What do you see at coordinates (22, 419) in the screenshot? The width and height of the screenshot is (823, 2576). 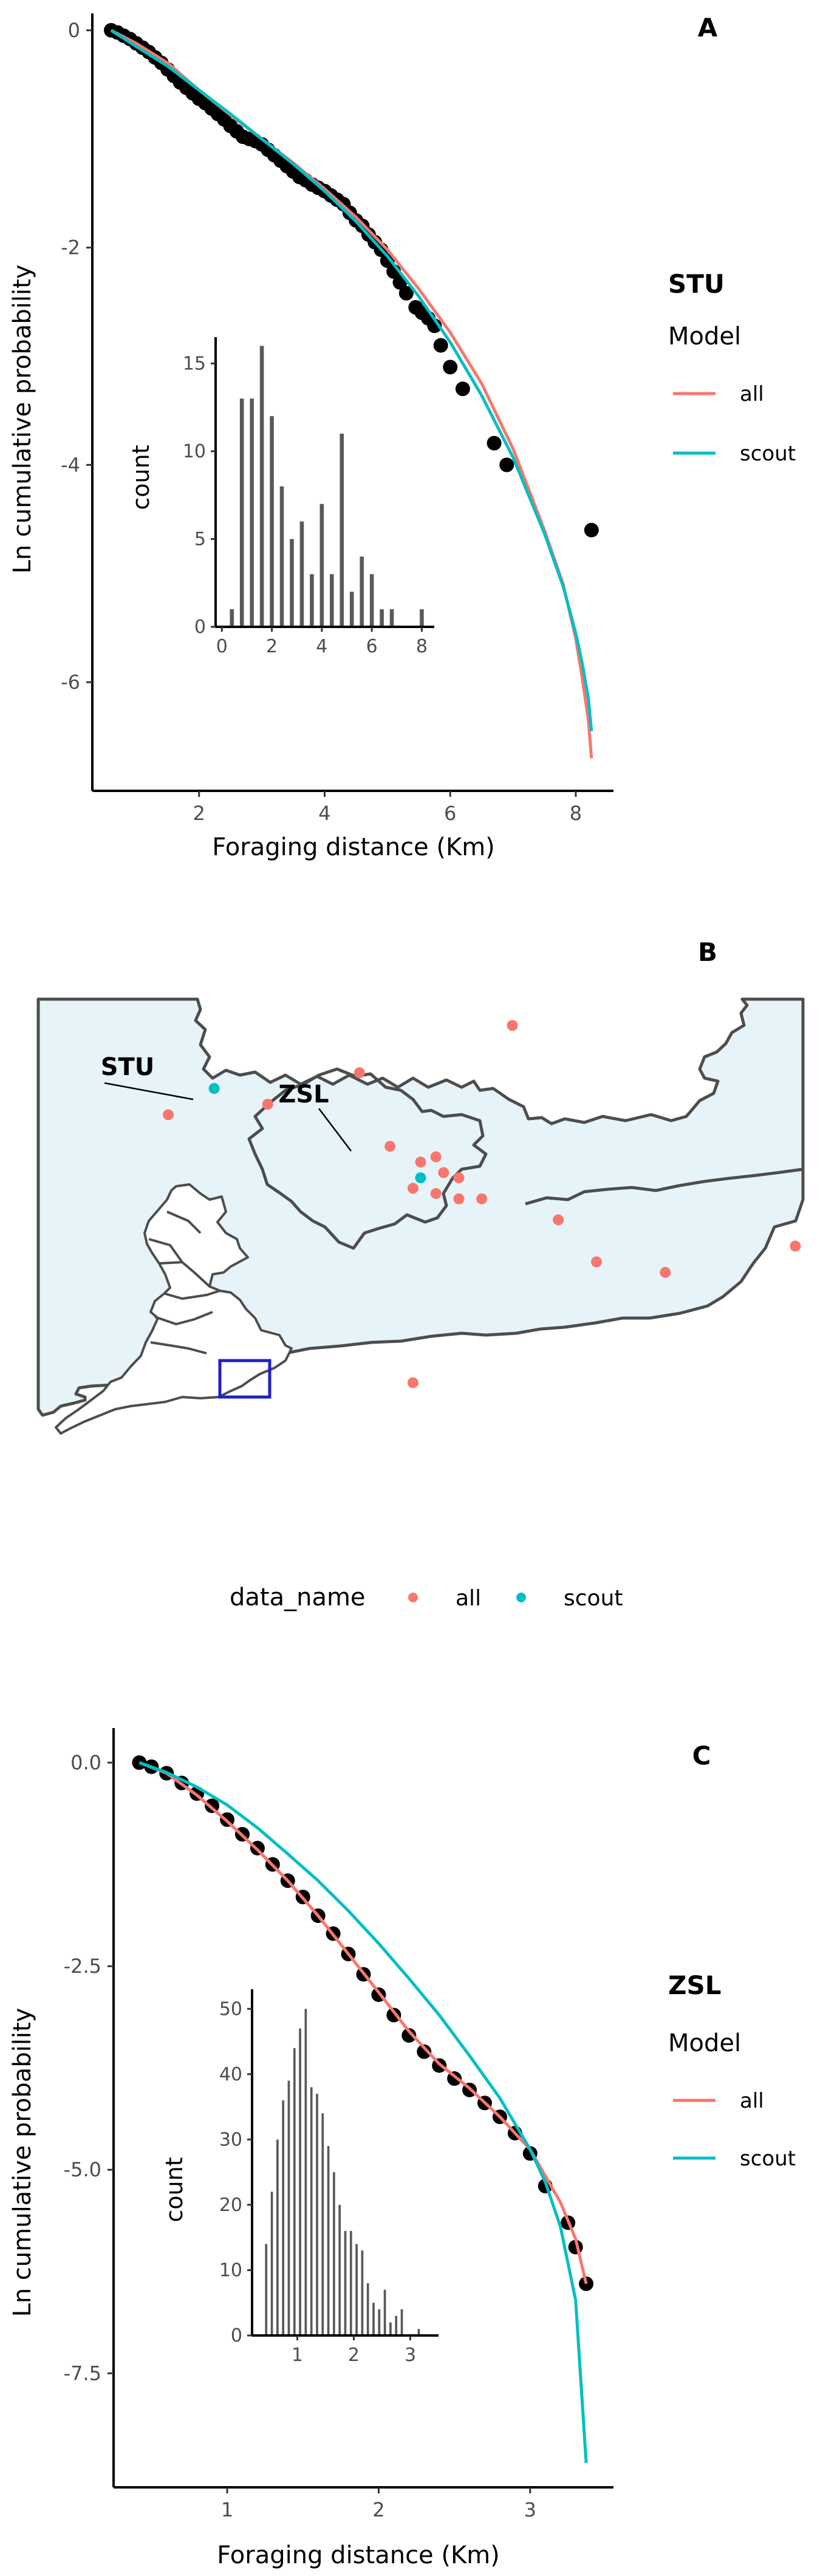 I see `panel-a-ylabel: Ln cumulative probability` at bounding box center [22, 419].